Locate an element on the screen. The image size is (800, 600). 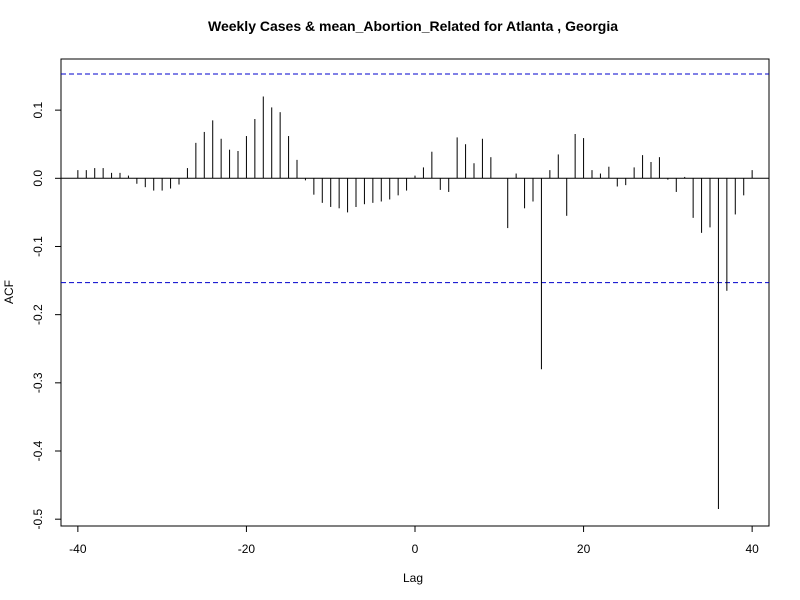
x-tick-label: -20 is located at coordinates (247, 549).